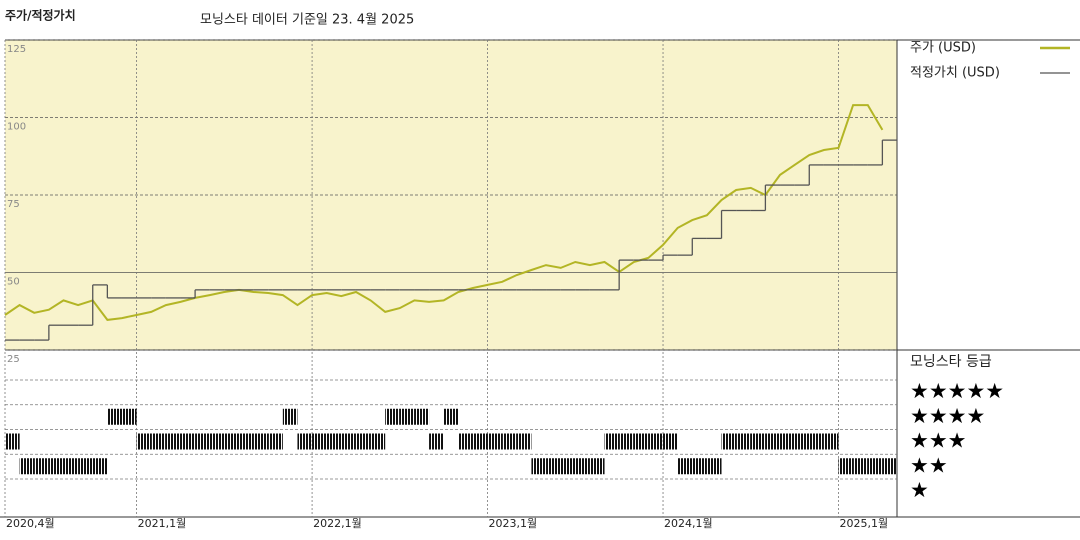  I want to click on rating-label: ★, so click(919, 490).